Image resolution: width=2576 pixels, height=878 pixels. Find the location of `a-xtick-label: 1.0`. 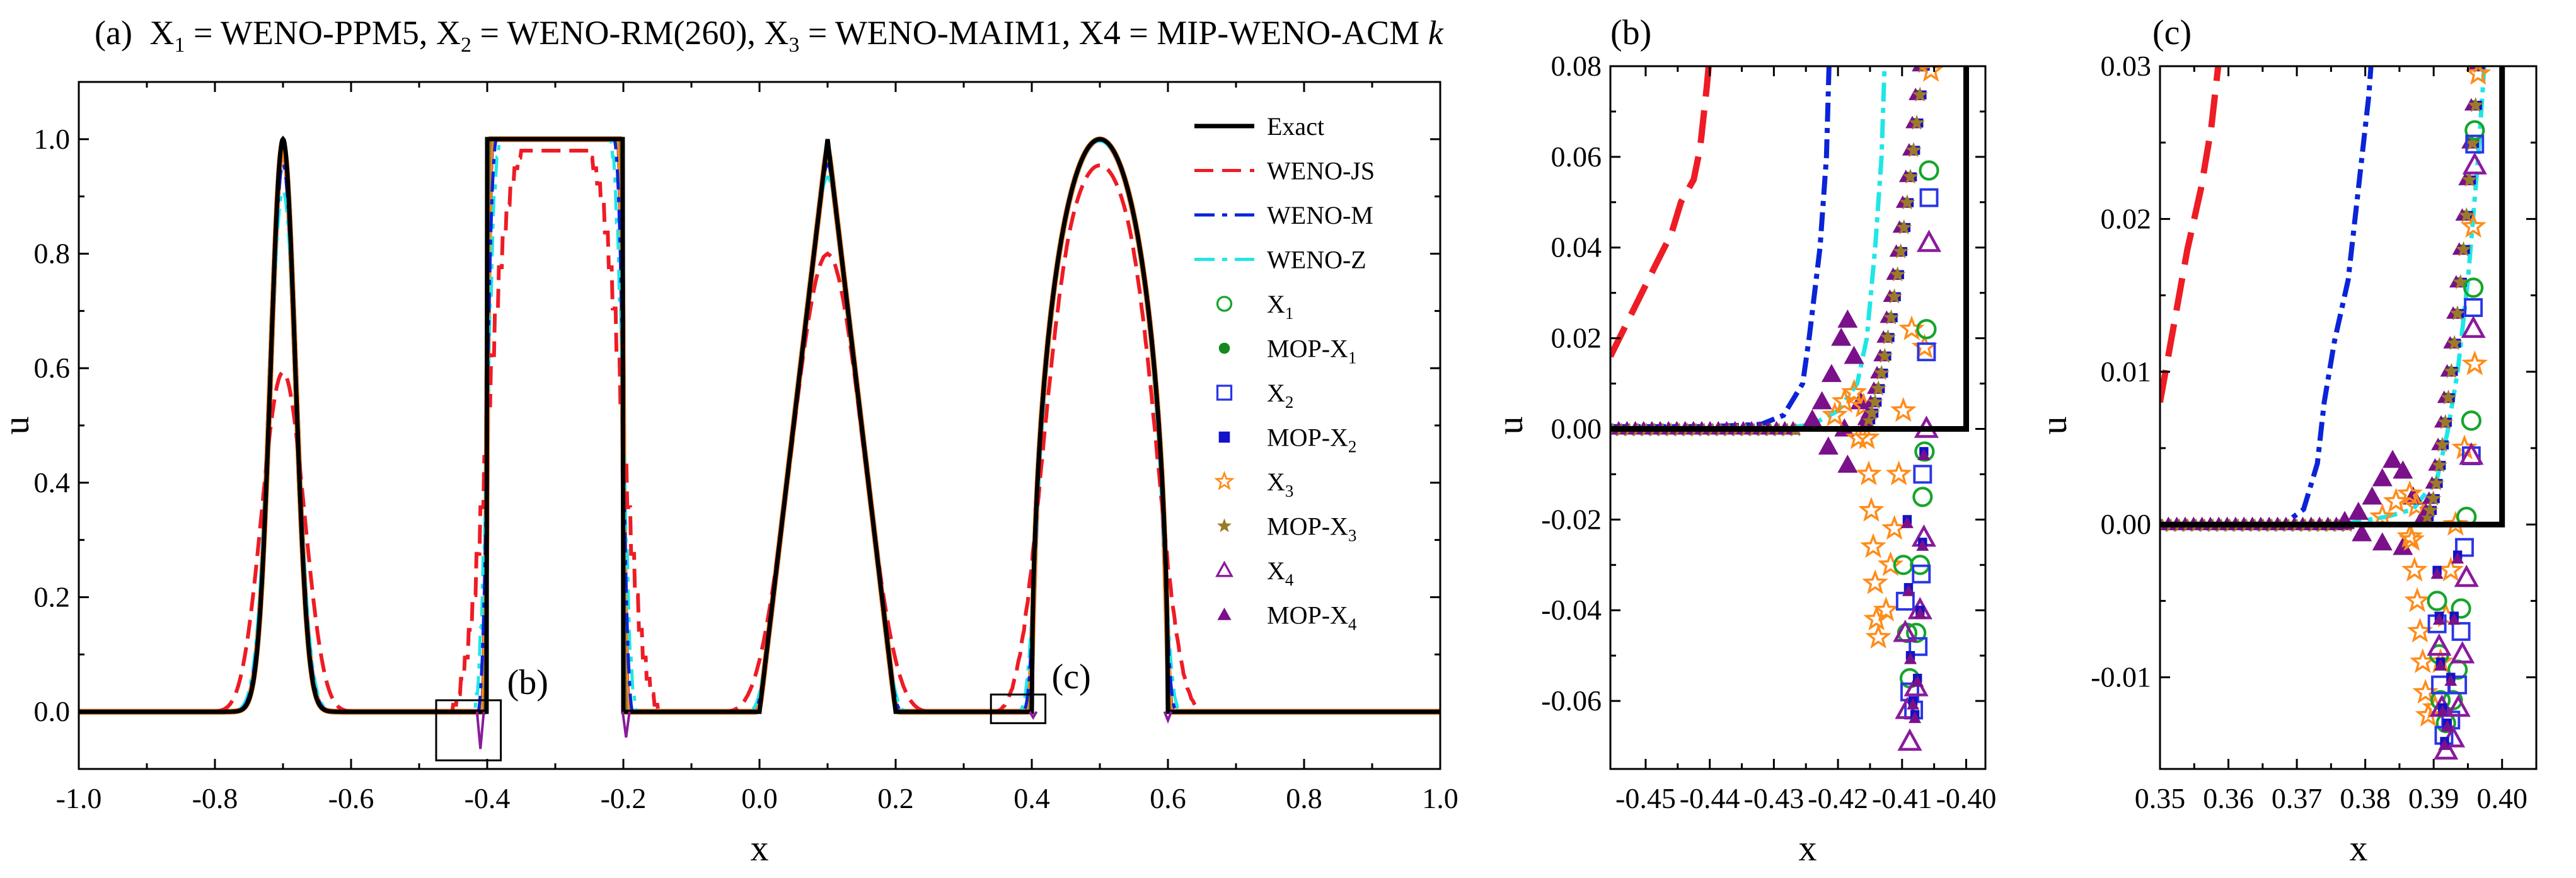

a-xtick-label: 1.0 is located at coordinates (1440, 798).